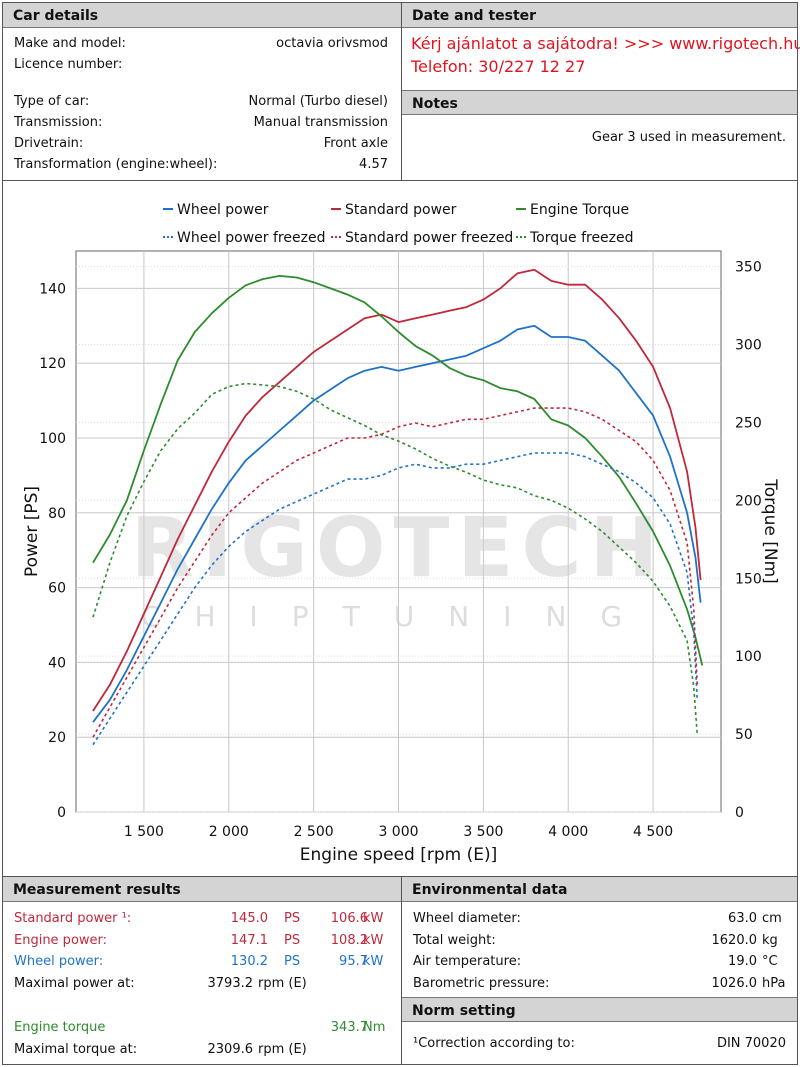 The width and height of the screenshot is (800, 1067). Describe the element at coordinates (688, 137) in the screenshot. I see `notes-text: Gear 3 used in measurement.` at that location.